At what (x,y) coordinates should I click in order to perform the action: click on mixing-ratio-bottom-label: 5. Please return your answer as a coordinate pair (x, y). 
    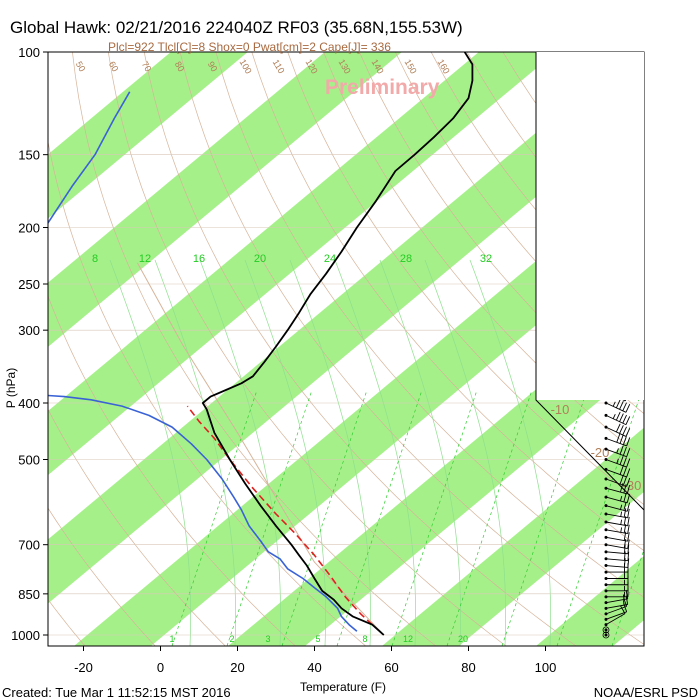
    Looking at the image, I should click on (317, 639).